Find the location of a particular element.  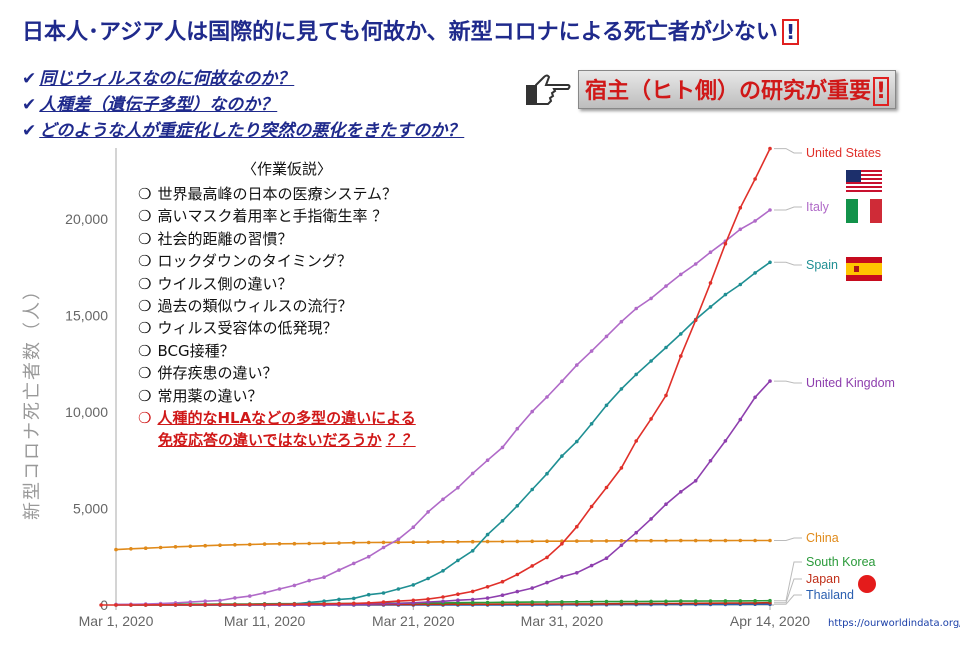

callout-text: 宿主（ヒト側）の研究が重要 is located at coordinates (728, 91).